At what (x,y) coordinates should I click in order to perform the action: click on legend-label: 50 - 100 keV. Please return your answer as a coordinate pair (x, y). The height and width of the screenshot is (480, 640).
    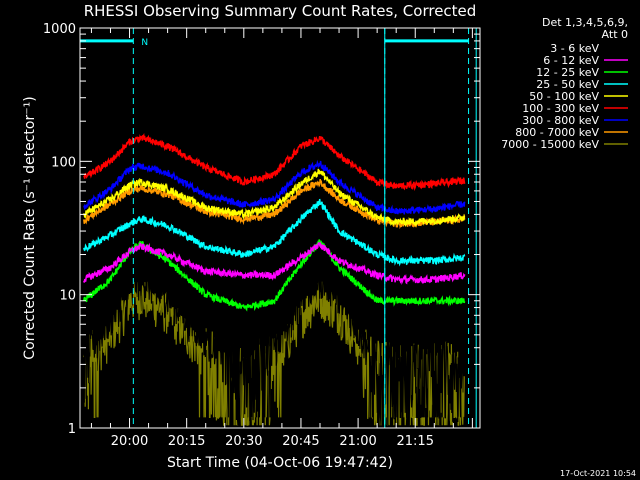
    Looking at the image, I should click on (564, 96).